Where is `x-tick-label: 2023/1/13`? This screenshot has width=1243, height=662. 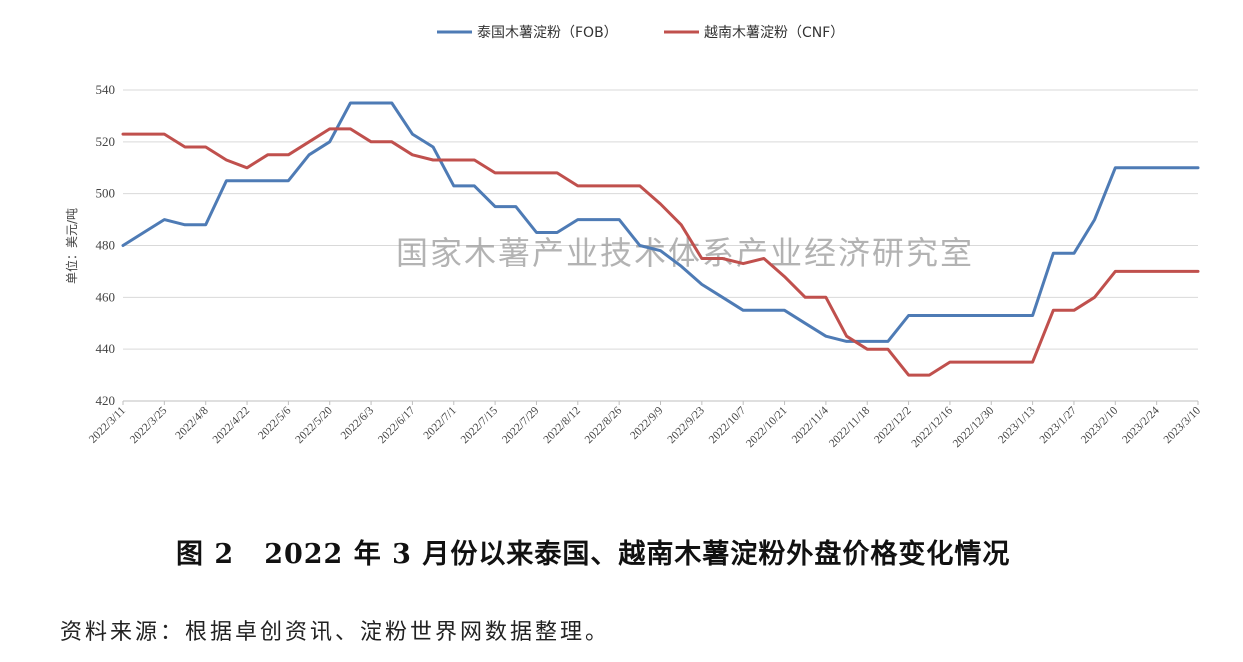
x-tick-label: 2023/1/13 is located at coordinates (1017, 425).